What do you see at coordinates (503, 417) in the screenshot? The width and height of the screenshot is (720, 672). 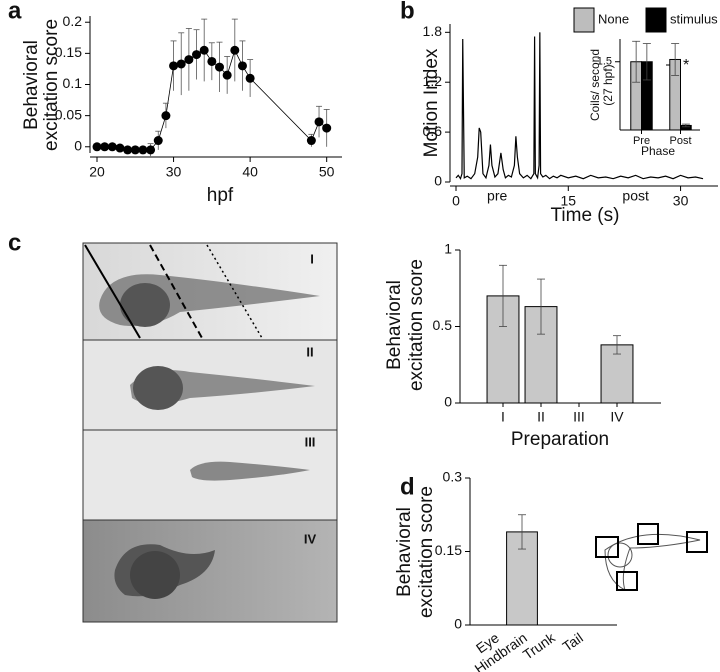 I see `x-tick-label: I` at bounding box center [503, 417].